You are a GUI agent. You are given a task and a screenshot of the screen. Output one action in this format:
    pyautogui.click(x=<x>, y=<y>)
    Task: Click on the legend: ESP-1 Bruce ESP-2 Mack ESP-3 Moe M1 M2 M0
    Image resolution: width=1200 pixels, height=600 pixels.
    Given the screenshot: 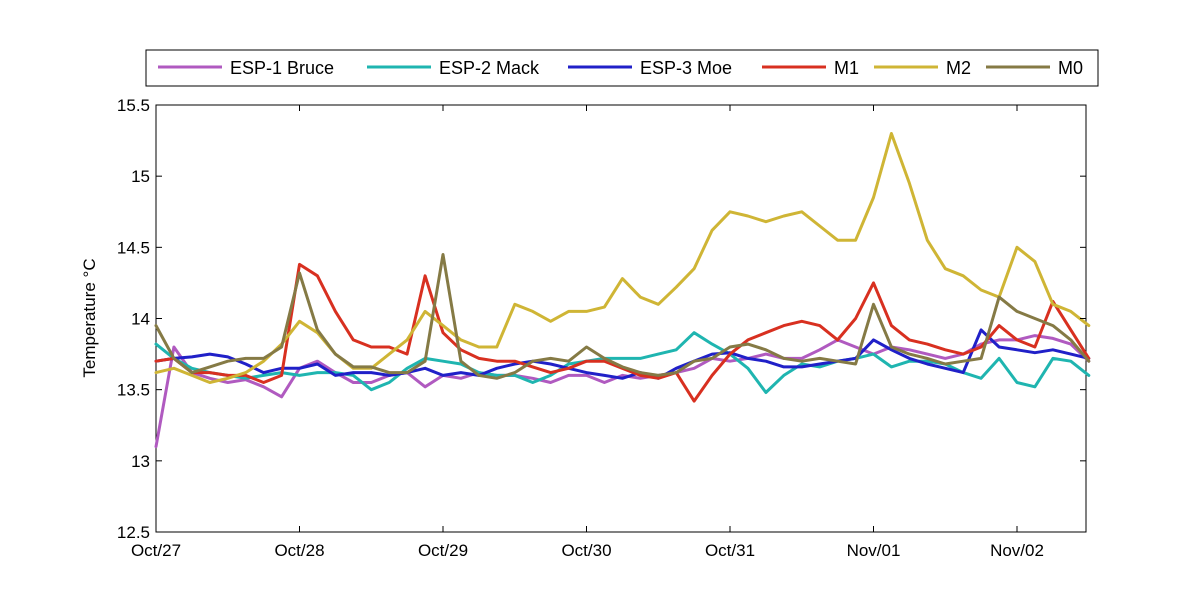 What is the action you would take?
    pyautogui.click(x=622, y=68)
    